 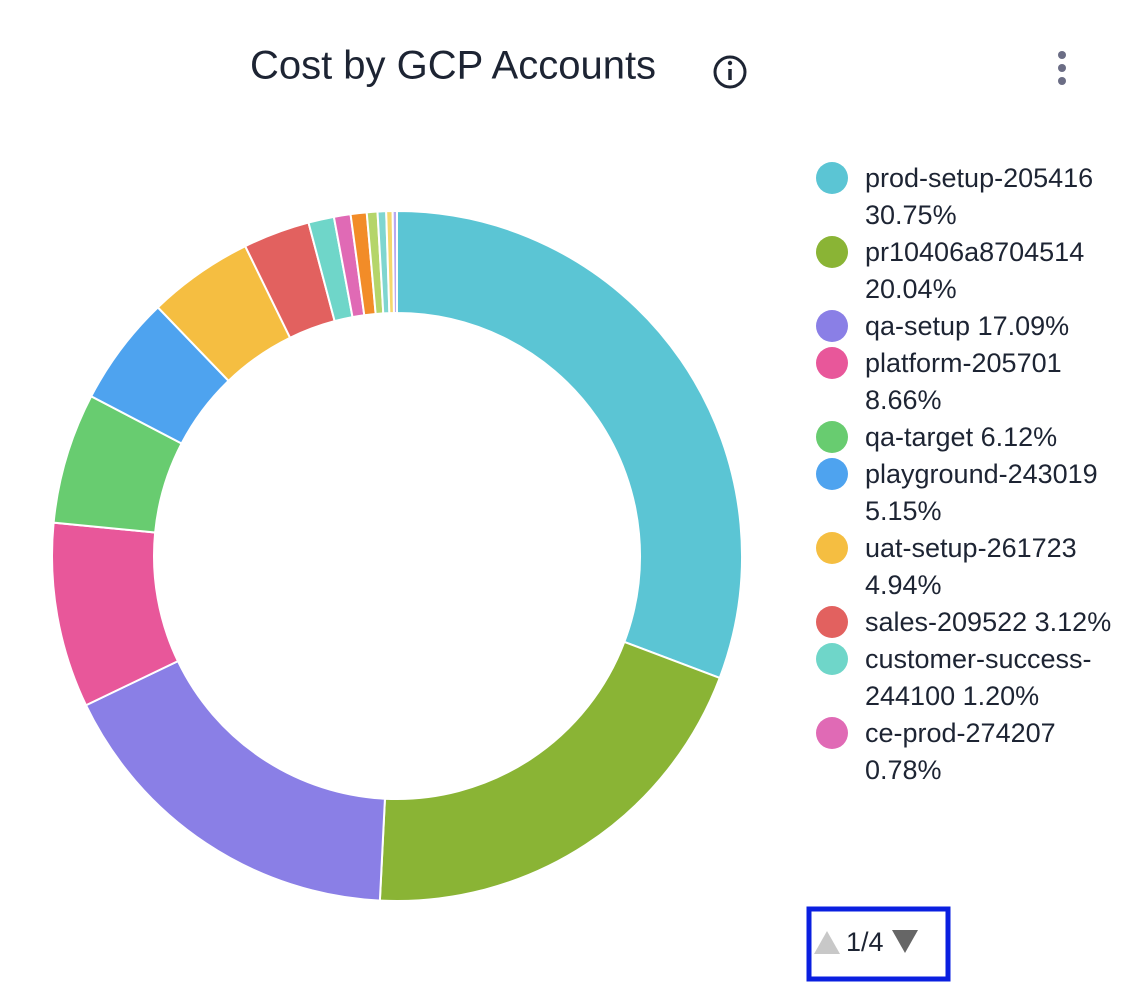 What do you see at coordinates (453, 66) in the screenshot?
I see `chart-title: Cost by GCP Accounts` at bounding box center [453, 66].